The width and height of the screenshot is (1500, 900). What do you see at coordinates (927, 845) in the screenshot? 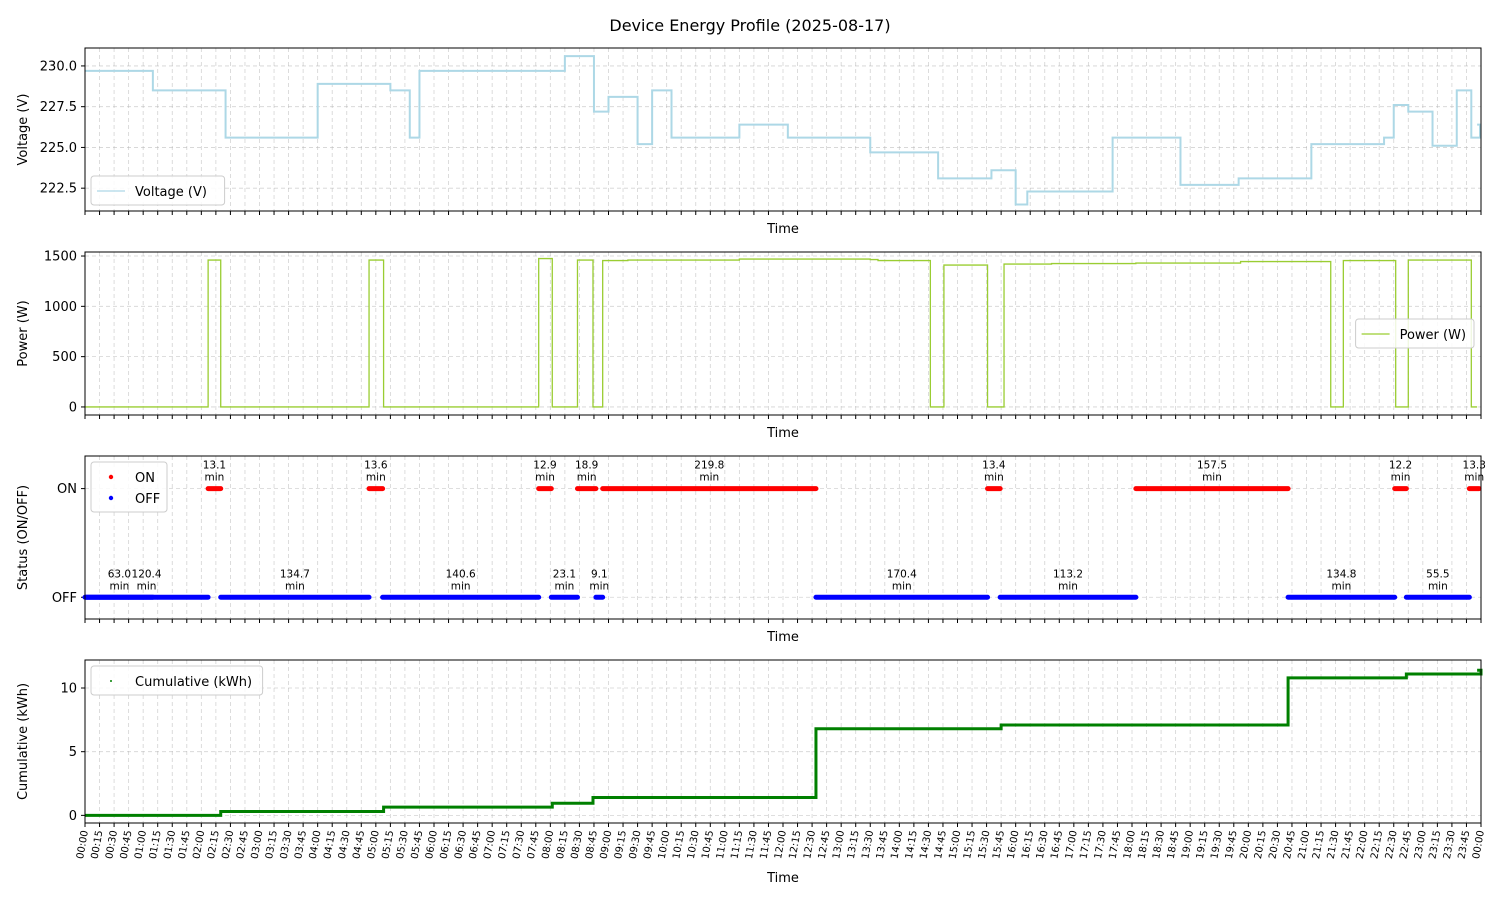
I see `x-tick-label: 14:30` at bounding box center [927, 845].